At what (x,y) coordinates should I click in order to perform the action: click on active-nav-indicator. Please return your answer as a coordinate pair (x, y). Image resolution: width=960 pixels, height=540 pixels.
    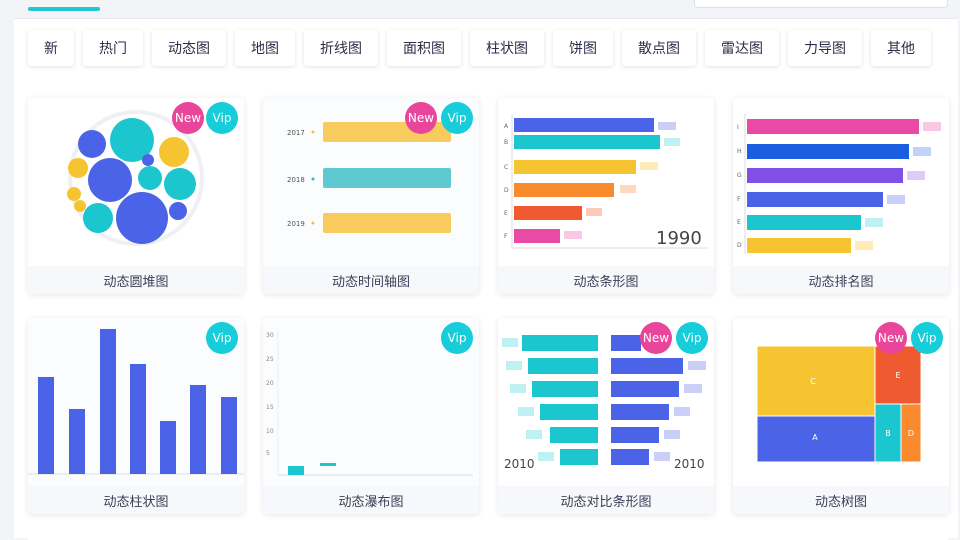
    Looking at the image, I should click on (64, 9).